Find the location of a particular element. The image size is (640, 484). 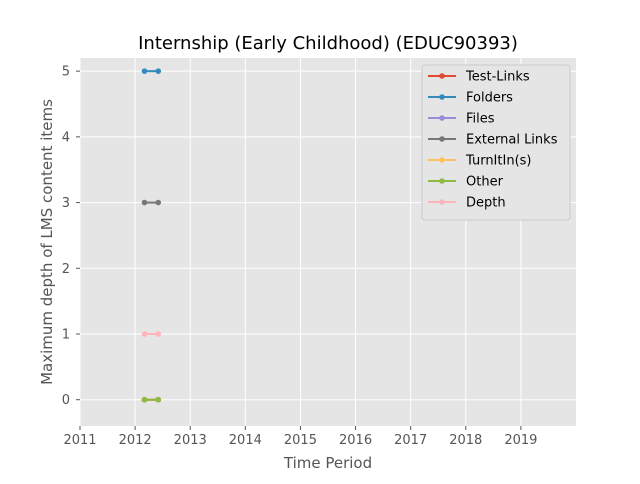

series-folders is located at coordinates (151, 71).